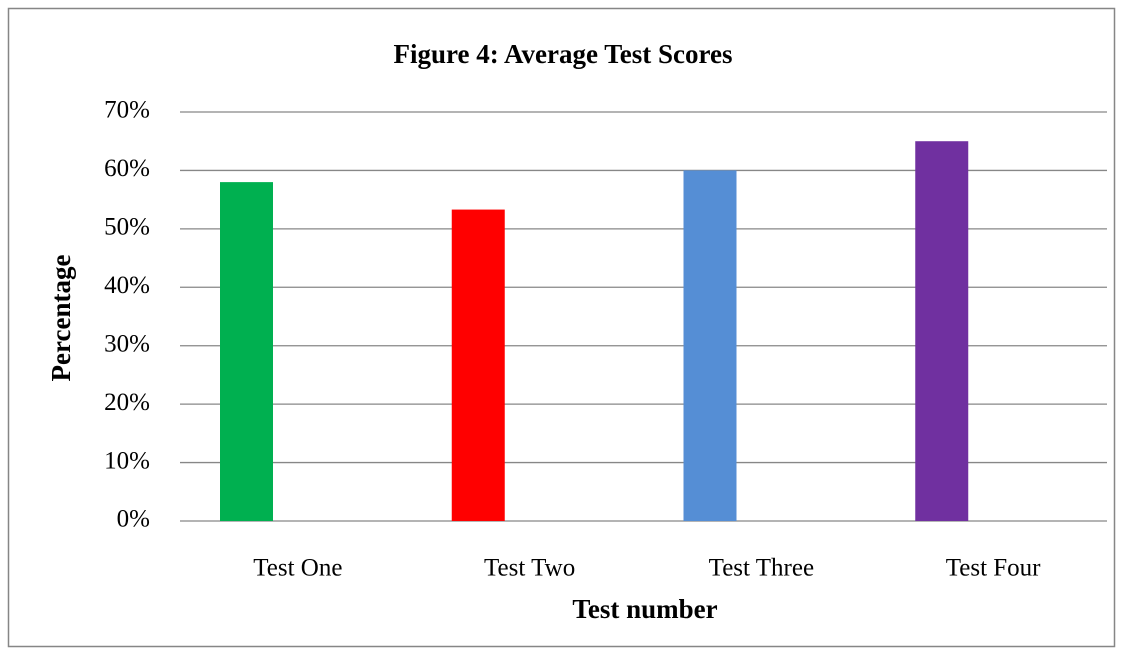  Describe the element at coordinates (127, 460) in the screenshot. I see `y-tick-label: 10%` at that location.